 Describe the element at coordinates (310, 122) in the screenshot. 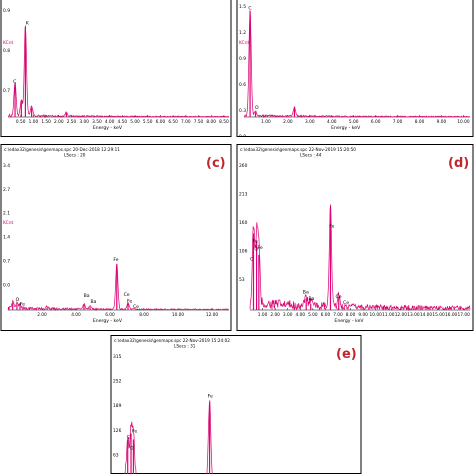

I see `x-tick-label: 3.00` at that location.